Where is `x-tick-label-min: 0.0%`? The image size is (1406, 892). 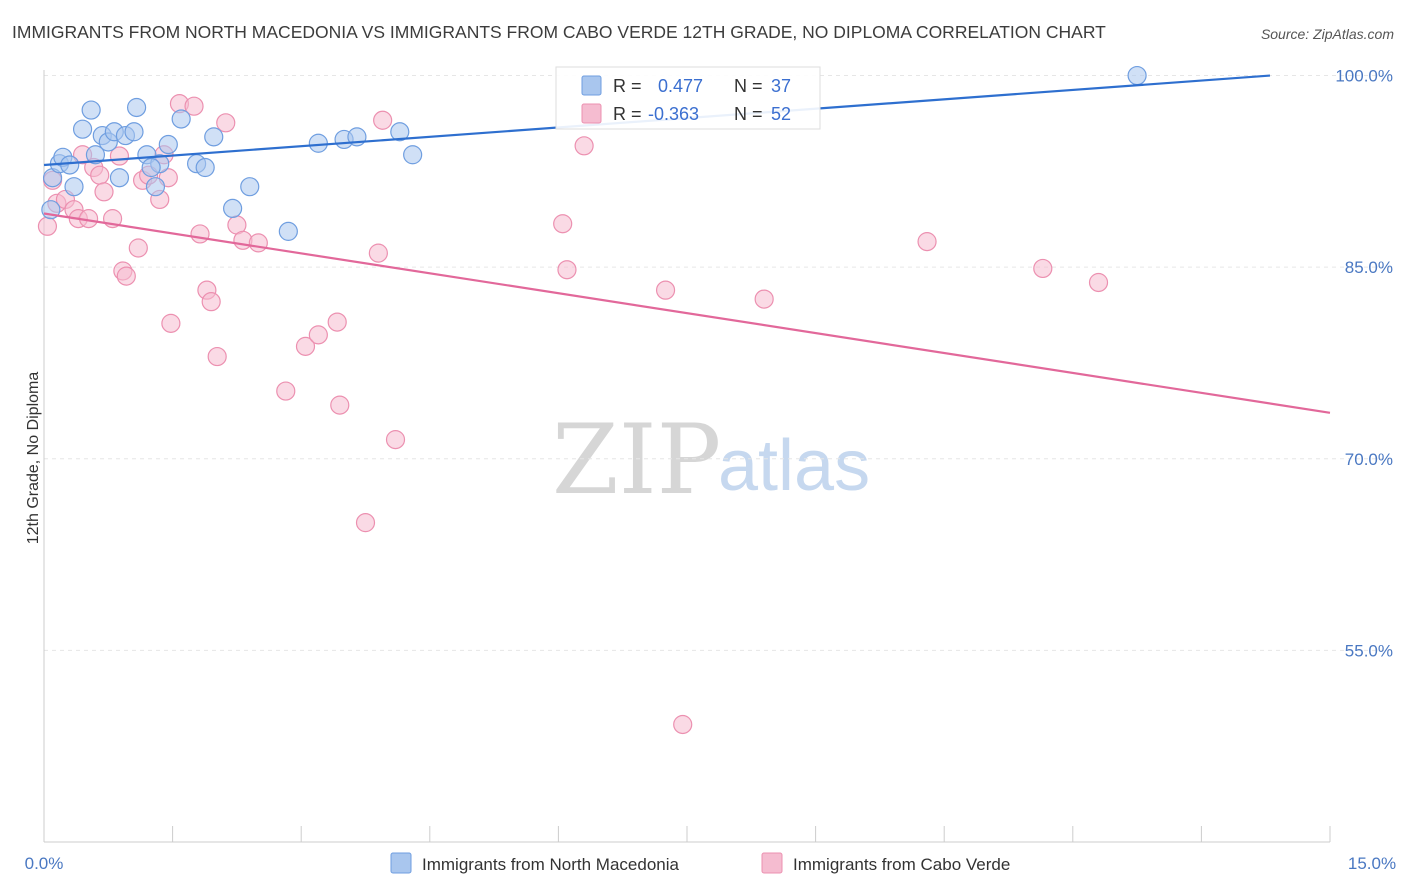
x-tick-label-min: 0.0% is located at coordinates (44, 863).